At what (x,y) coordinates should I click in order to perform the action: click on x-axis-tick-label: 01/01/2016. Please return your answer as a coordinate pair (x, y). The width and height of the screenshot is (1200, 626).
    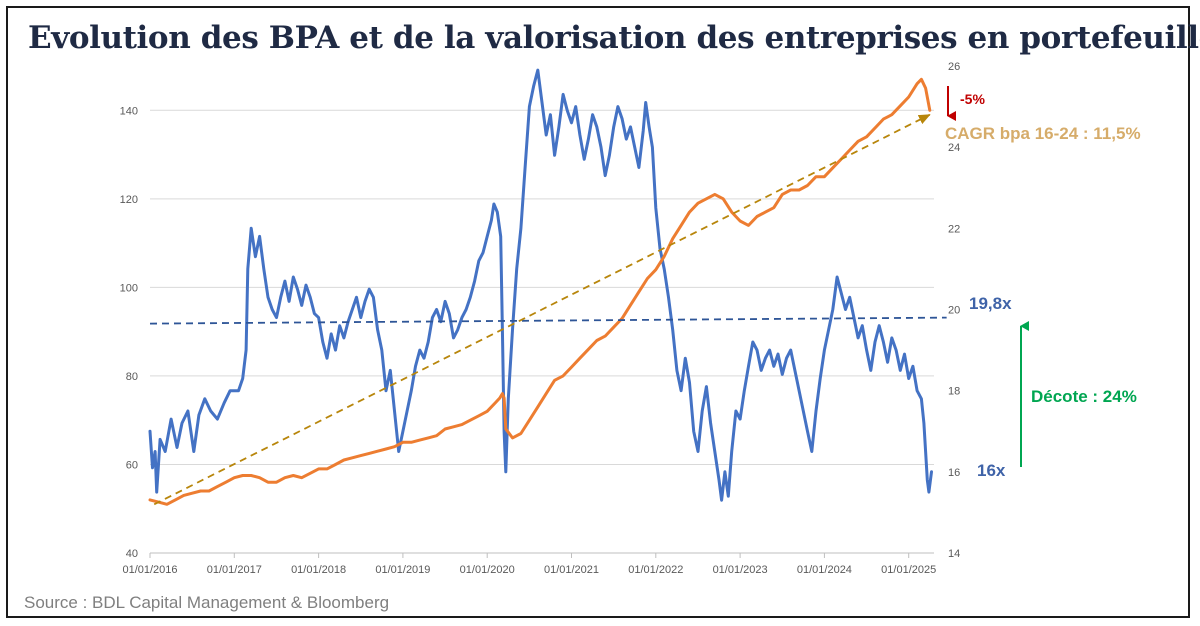
    Looking at the image, I should click on (149, 570).